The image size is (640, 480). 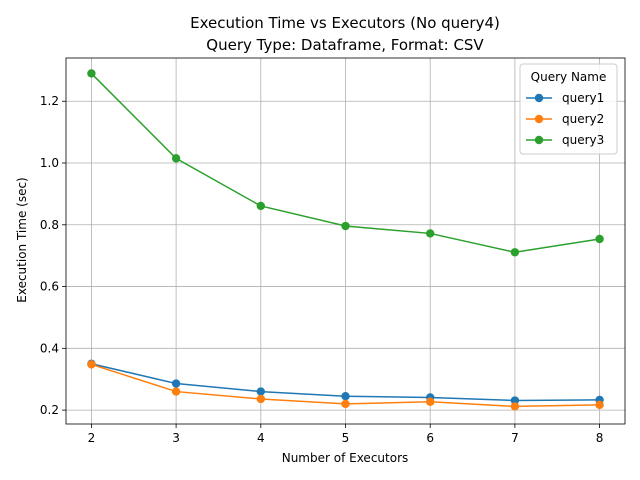 I want to click on legend-items: query1 query2 query3, so click(x=565, y=119).